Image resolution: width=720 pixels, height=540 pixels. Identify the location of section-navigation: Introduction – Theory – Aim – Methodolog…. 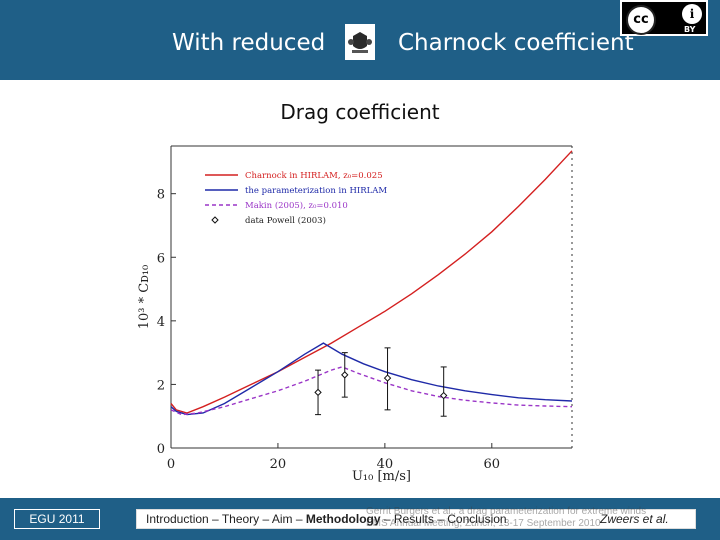
(326, 519).